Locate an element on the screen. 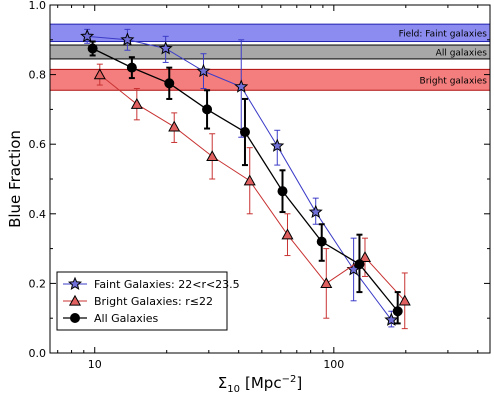 The height and width of the screenshot is (394, 494). y-tick-label: 1.0 is located at coordinates (38, 6).